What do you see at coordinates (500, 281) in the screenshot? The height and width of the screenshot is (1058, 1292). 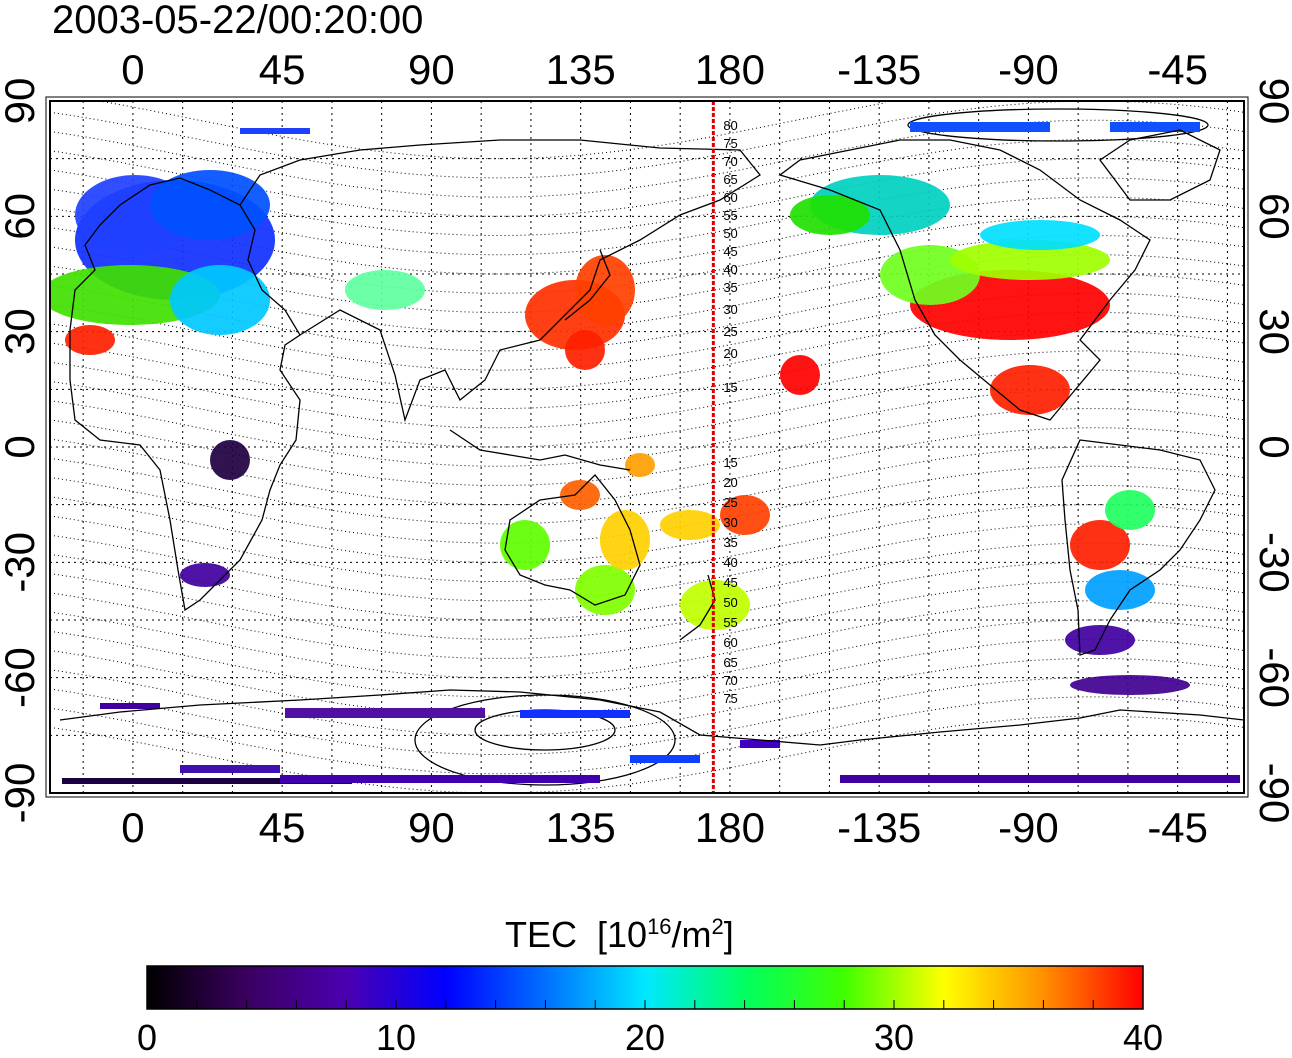 I see `coastline-asia` at bounding box center [500, 281].